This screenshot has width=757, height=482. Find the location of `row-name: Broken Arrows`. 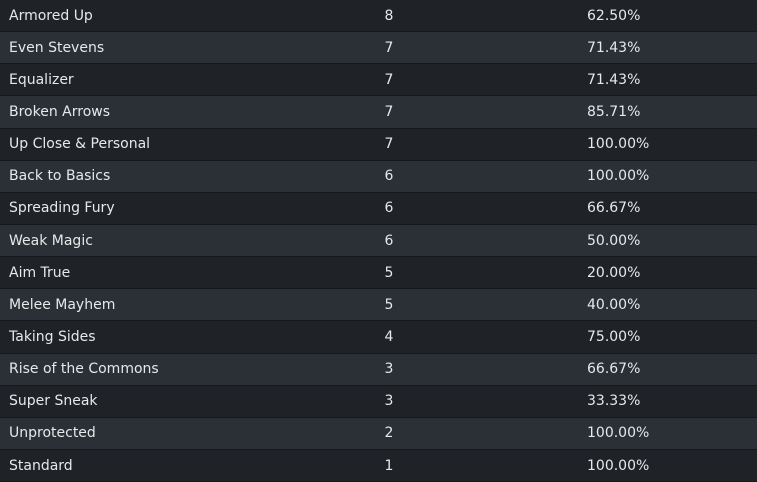

row-name: Broken Arrows is located at coordinates (60, 111).